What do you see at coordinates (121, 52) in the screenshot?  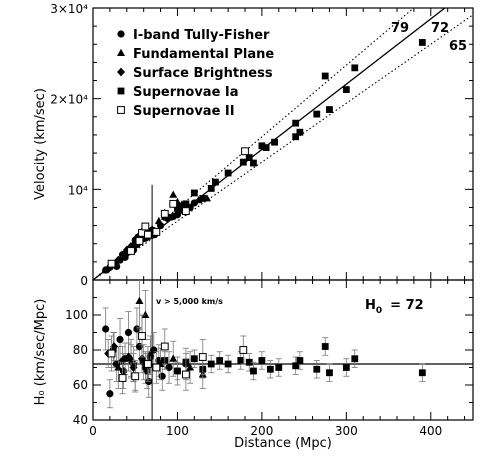 I see `legend-marker-filled-triangle` at bounding box center [121, 52].